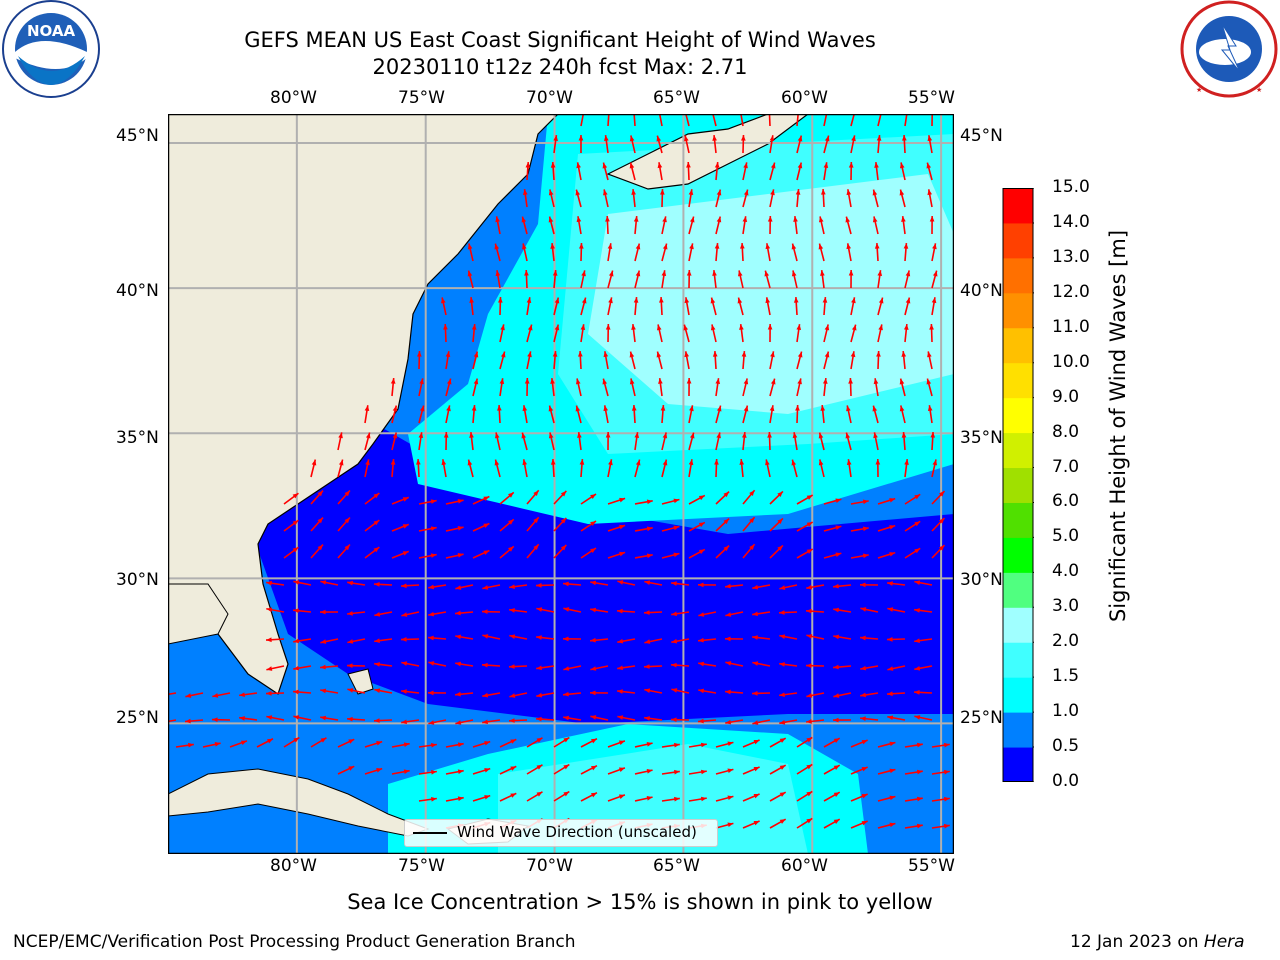 The width and height of the screenshot is (1280, 960). I want to click on lon-tick-top: 65°W, so click(676, 98).